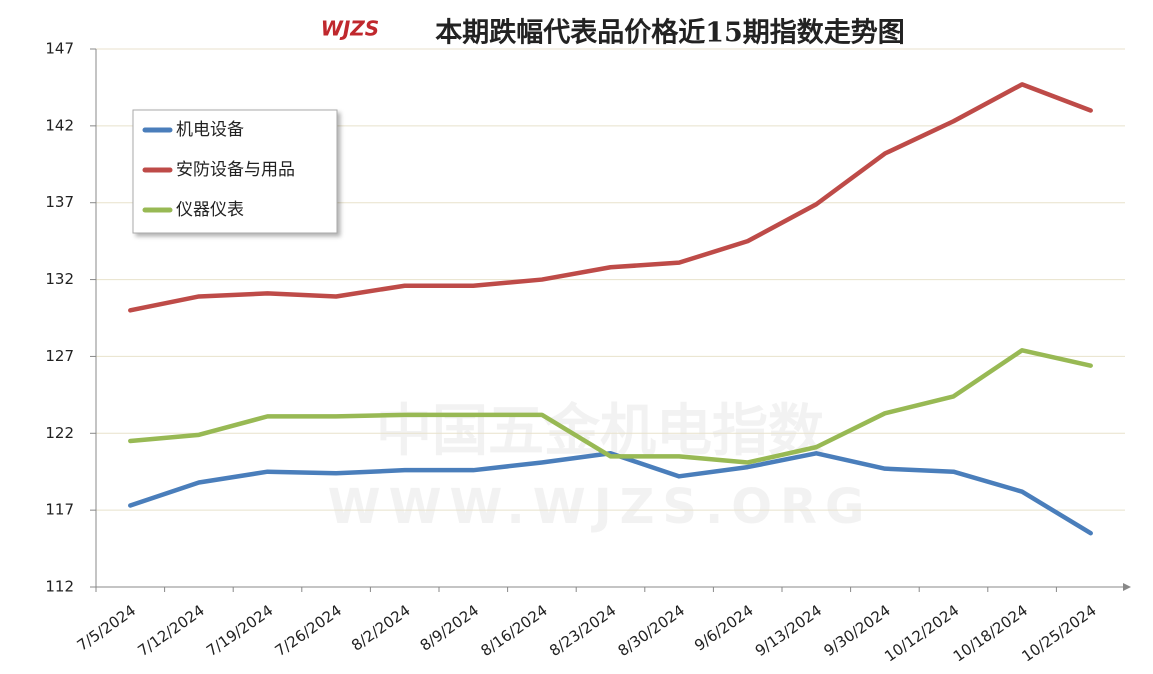  What do you see at coordinates (59, 202) in the screenshot?
I see `y-tick-label: 137` at bounding box center [59, 202].